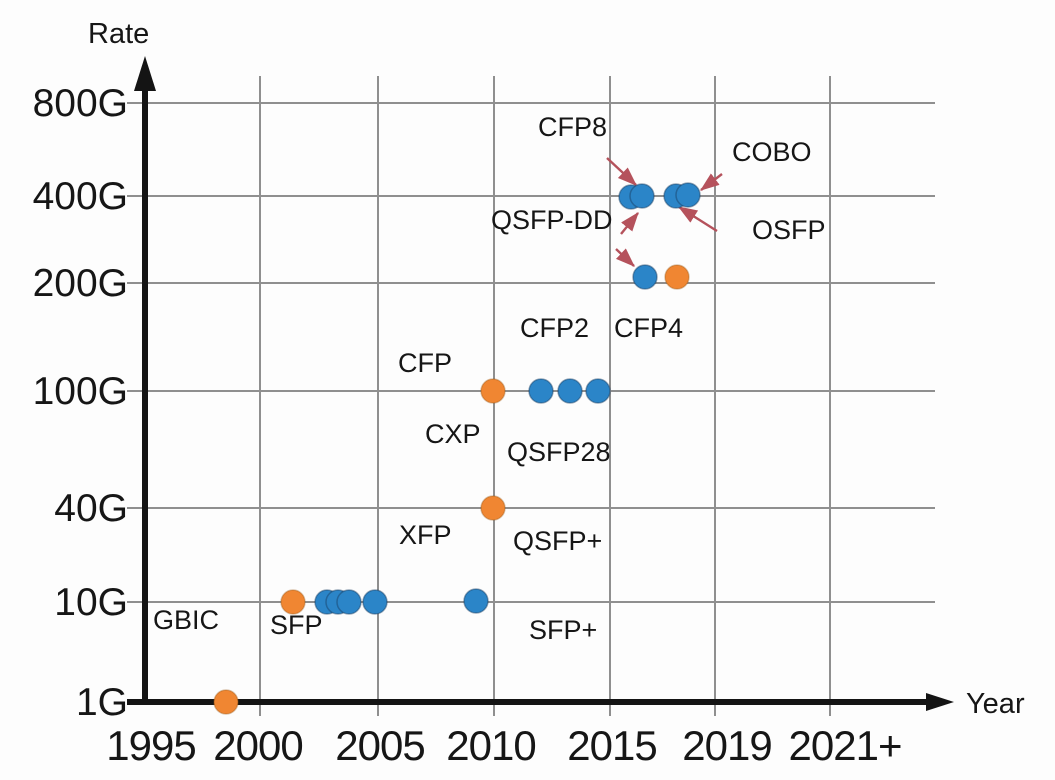  What do you see at coordinates (772, 152) in the screenshot?
I see `form-factor-label: COBO` at bounding box center [772, 152].